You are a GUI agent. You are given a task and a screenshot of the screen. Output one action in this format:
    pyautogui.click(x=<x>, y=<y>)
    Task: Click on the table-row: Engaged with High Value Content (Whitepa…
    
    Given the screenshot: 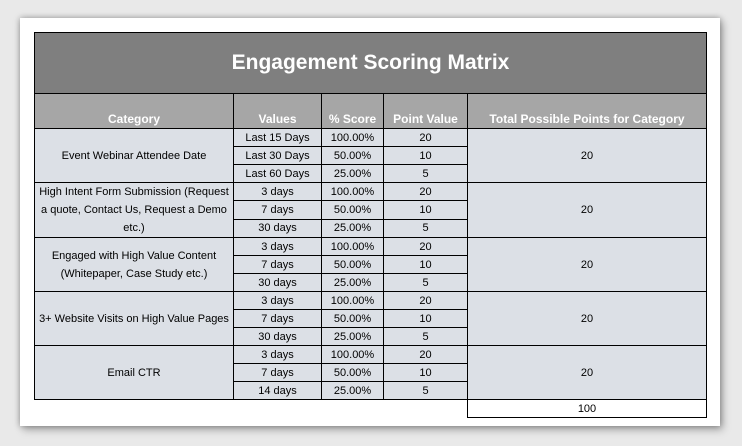 What is the action you would take?
    pyautogui.click(x=370, y=264)
    